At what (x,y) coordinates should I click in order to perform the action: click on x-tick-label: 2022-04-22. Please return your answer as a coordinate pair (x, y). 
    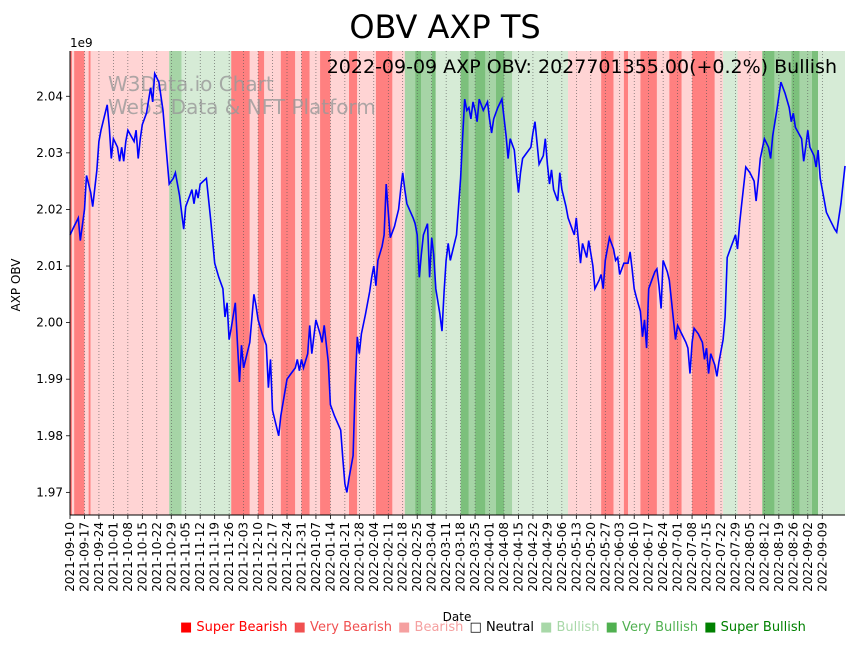
    Looking at the image, I should click on (533, 557).